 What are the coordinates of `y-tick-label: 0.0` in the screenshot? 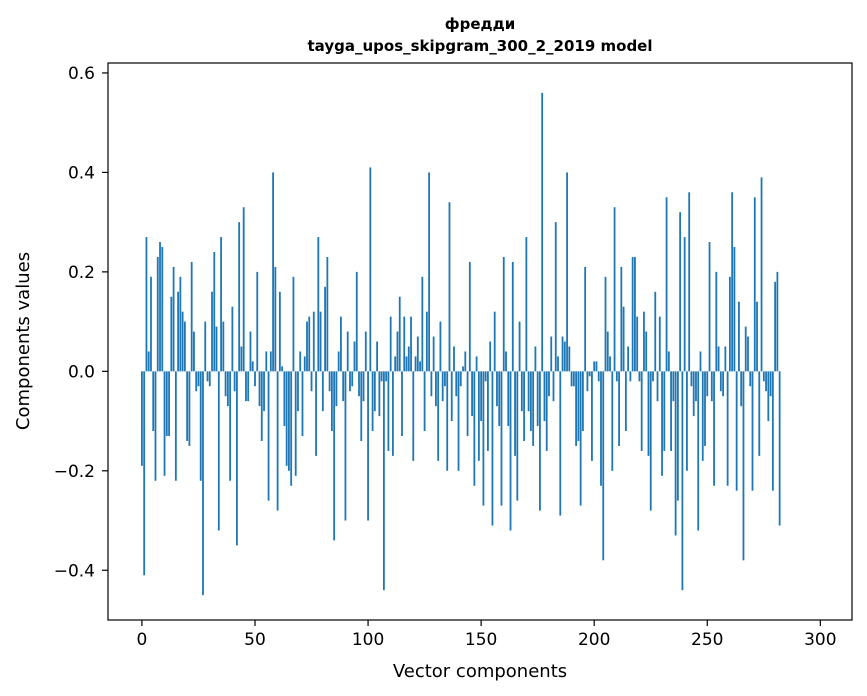 It's located at (81, 372).